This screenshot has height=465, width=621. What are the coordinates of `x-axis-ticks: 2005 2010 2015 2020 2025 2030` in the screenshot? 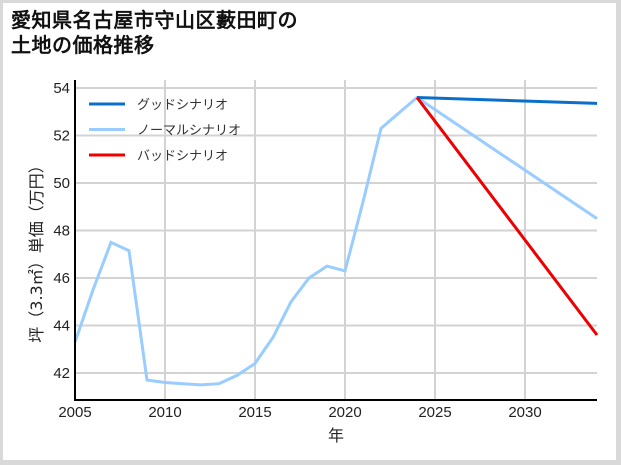 It's located at (299, 412).